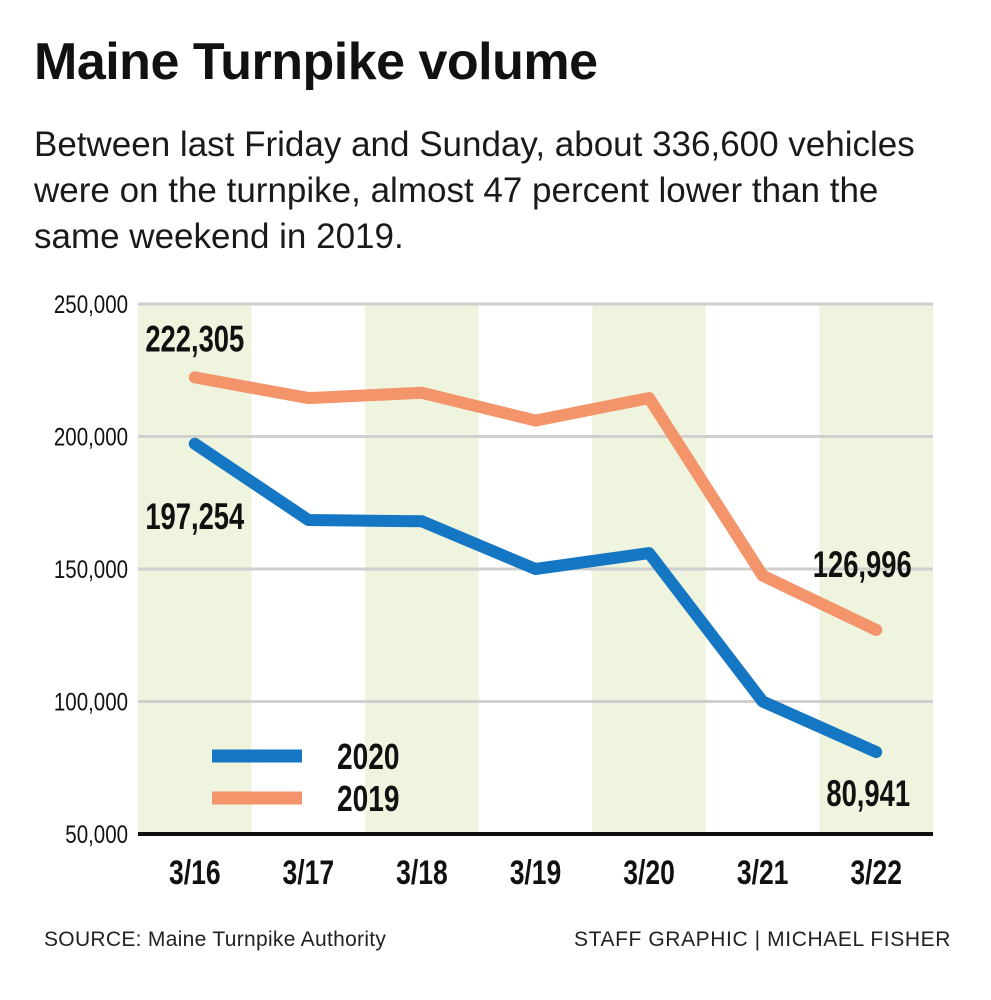  What do you see at coordinates (868, 793) in the screenshot?
I see `data-label-2020-3-22: 80,941` at bounding box center [868, 793].